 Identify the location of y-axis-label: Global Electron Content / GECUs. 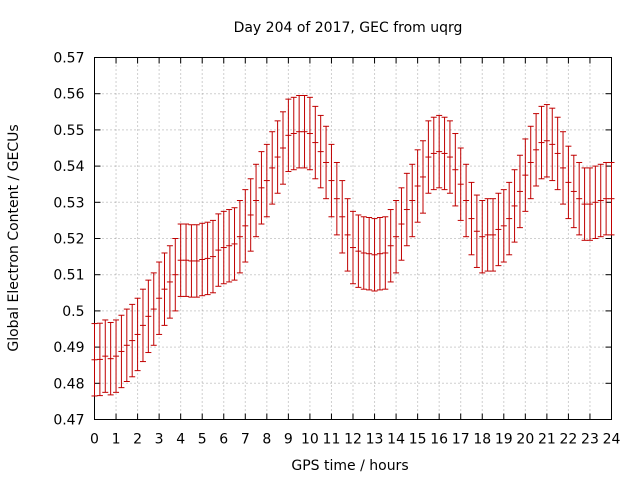
(14, 237).